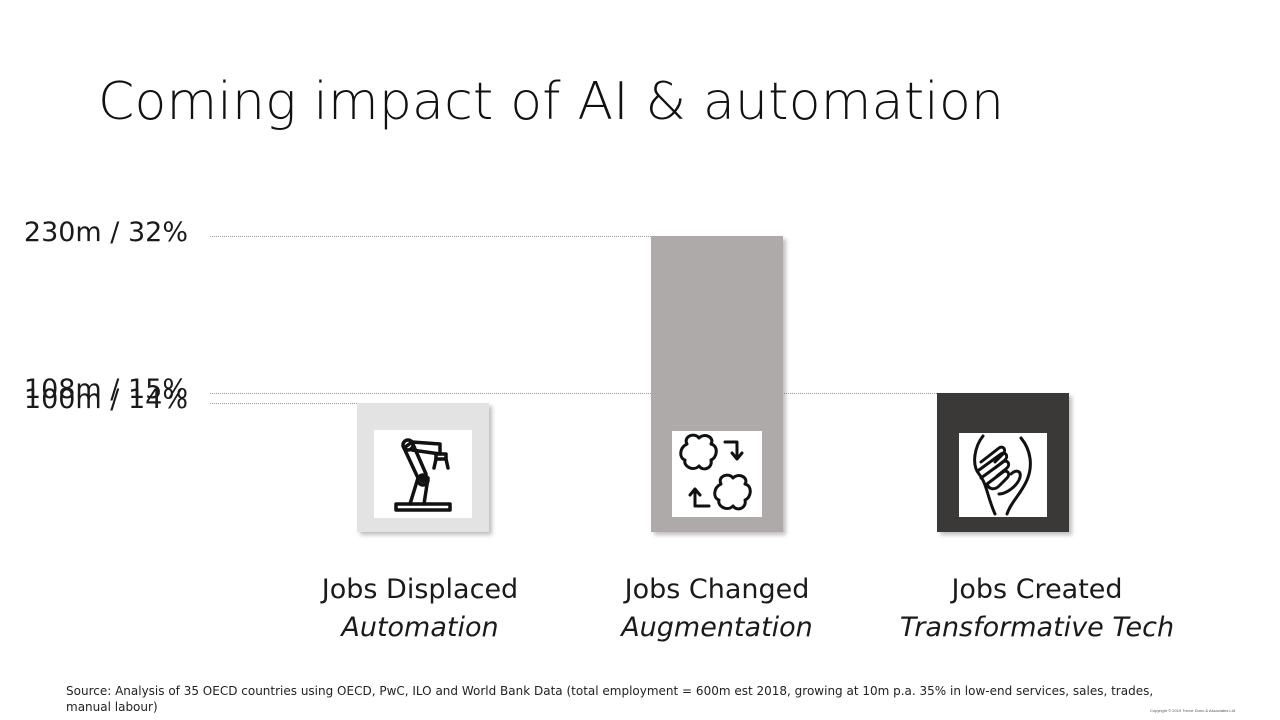 This screenshot has width=1280, height=720. I want to click on value-label: 100m / 14%, so click(105, 400).